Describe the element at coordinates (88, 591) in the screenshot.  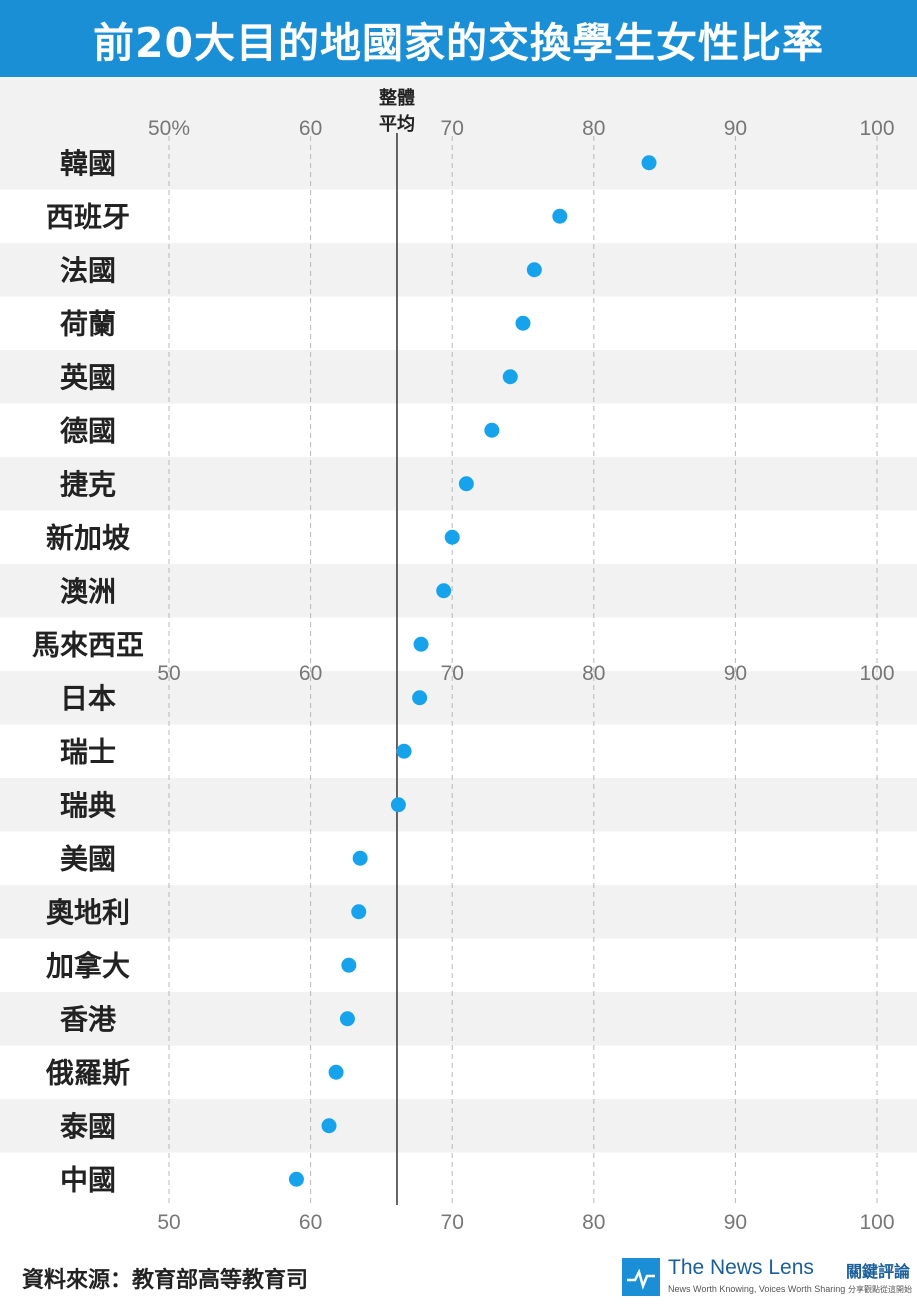
I see `country-label: 澳洲` at that location.